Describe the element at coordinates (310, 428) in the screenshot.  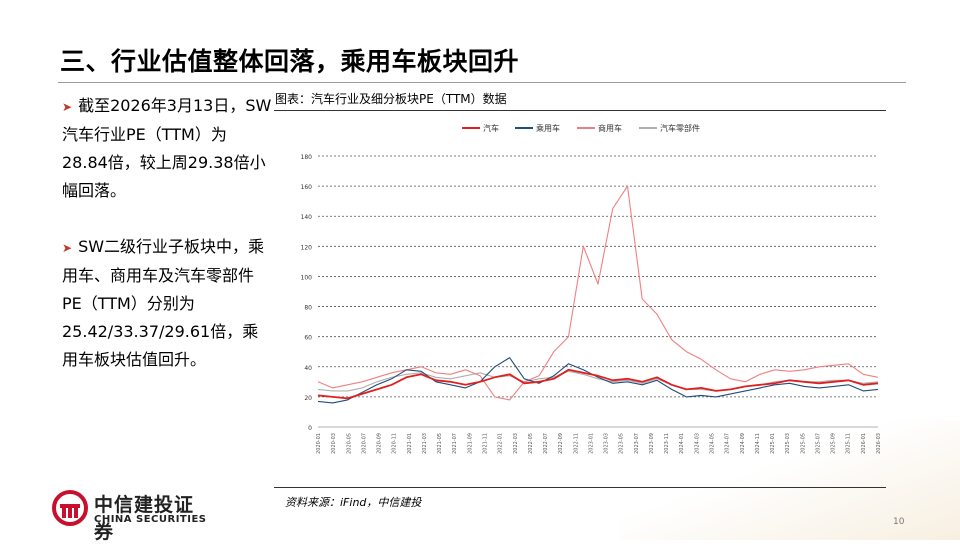
I see `y-tick-label: 0` at that location.